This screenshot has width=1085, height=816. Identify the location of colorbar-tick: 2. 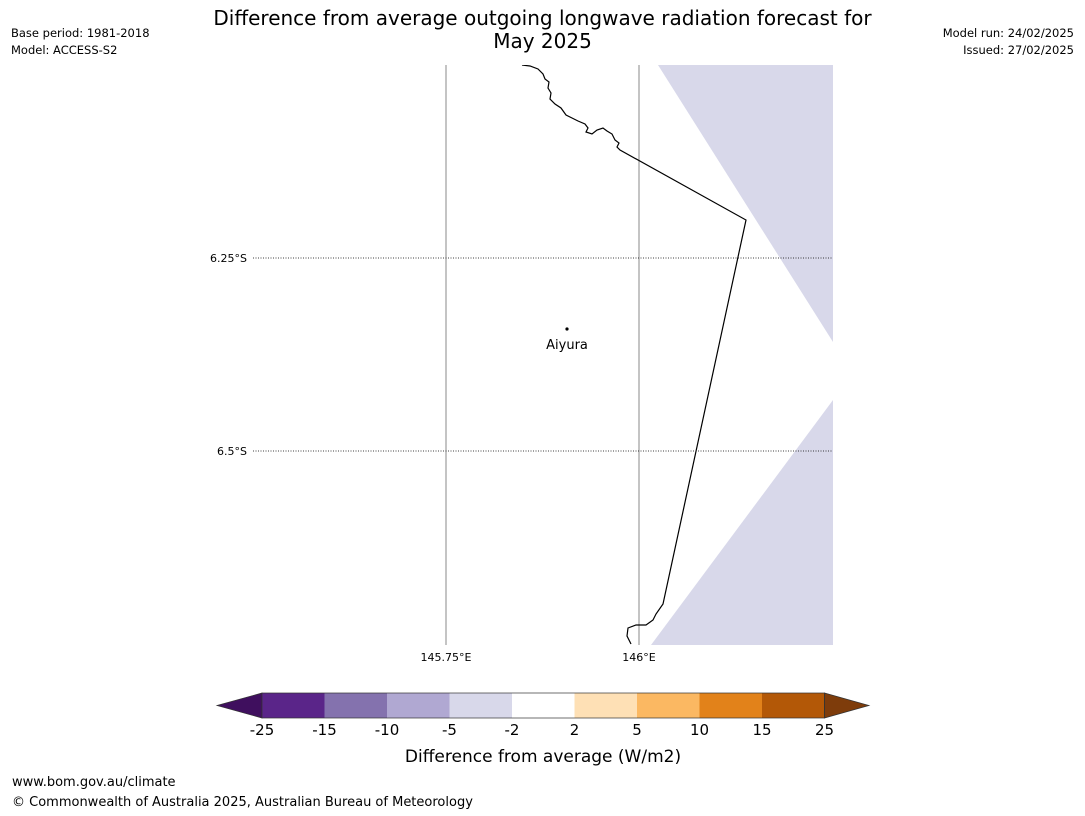
(575, 730).